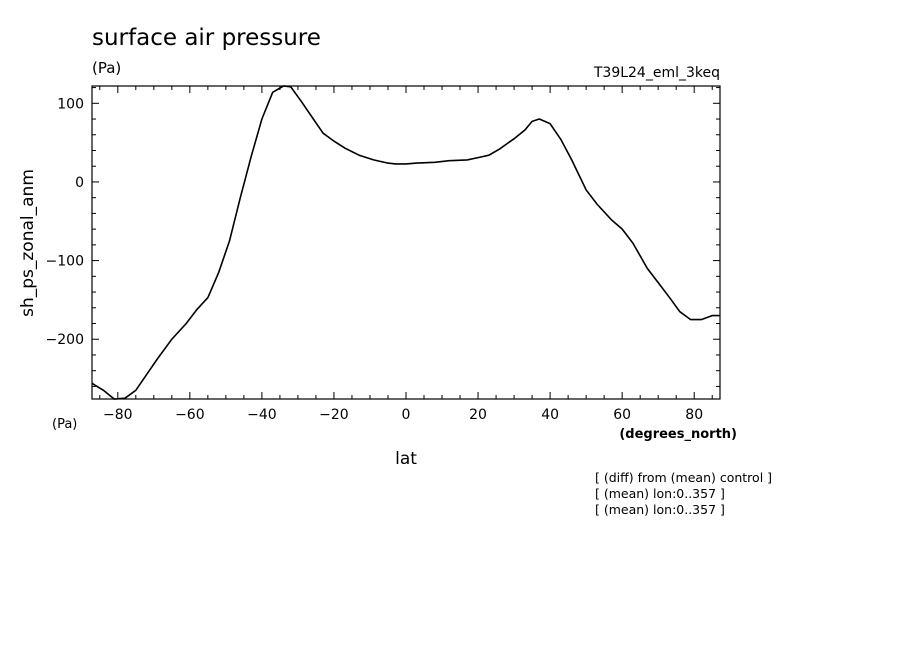 The width and height of the screenshot is (904, 654). I want to click on note-mean-lon-2: [ (mean) lon:0..357 ], so click(660, 509).